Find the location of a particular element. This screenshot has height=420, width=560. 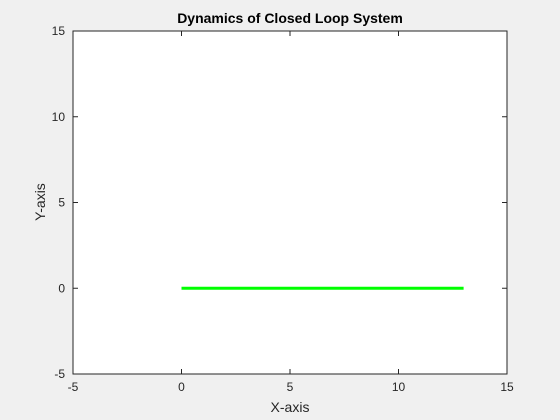

x-tick-label: -5 is located at coordinates (73, 387).